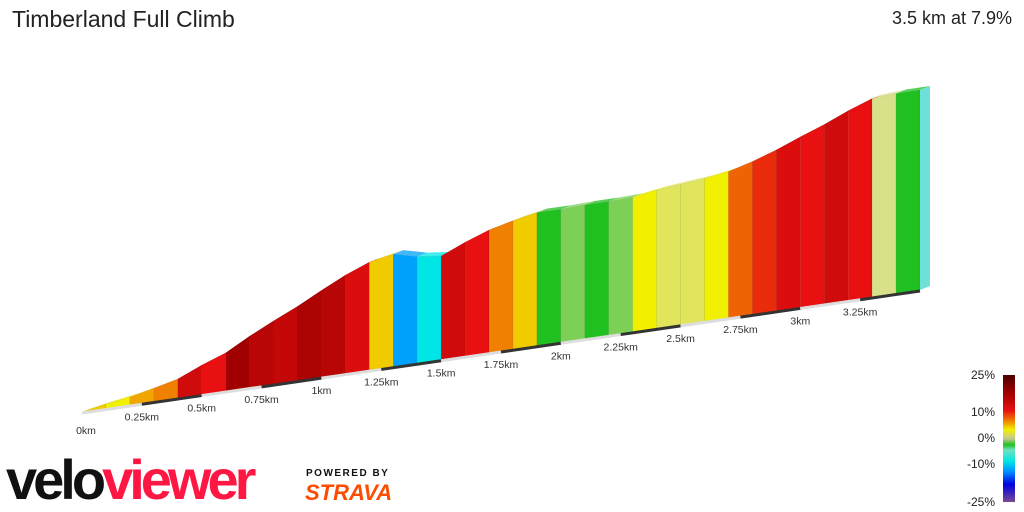 This screenshot has width=1024, height=512. I want to click on x-tick-label: 2.5km, so click(680, 339).